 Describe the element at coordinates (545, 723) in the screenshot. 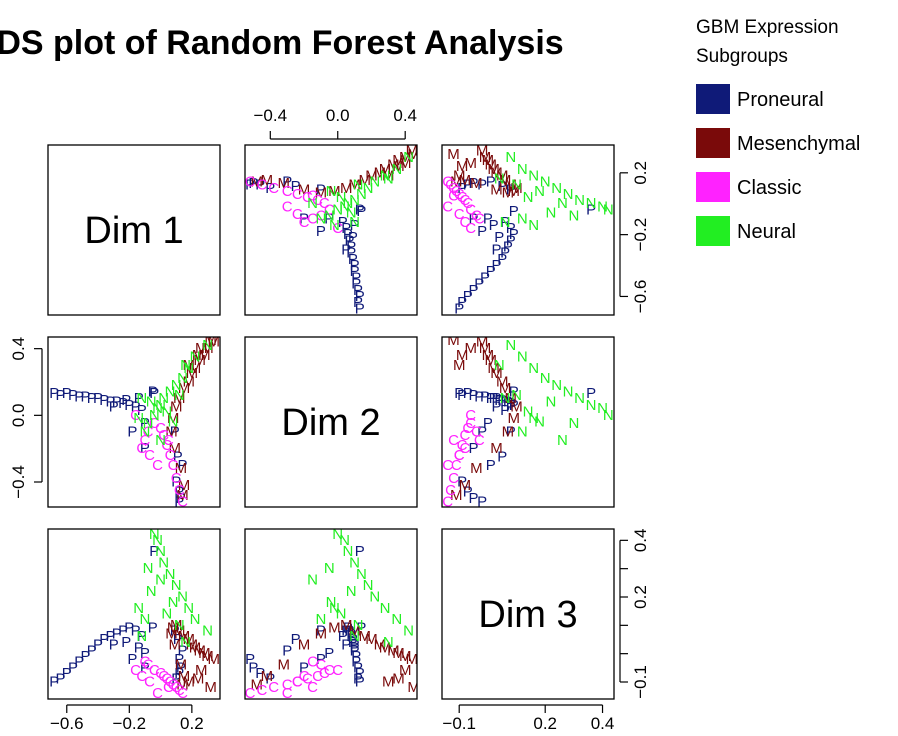

I see `tick-label: 0.2` at that location.